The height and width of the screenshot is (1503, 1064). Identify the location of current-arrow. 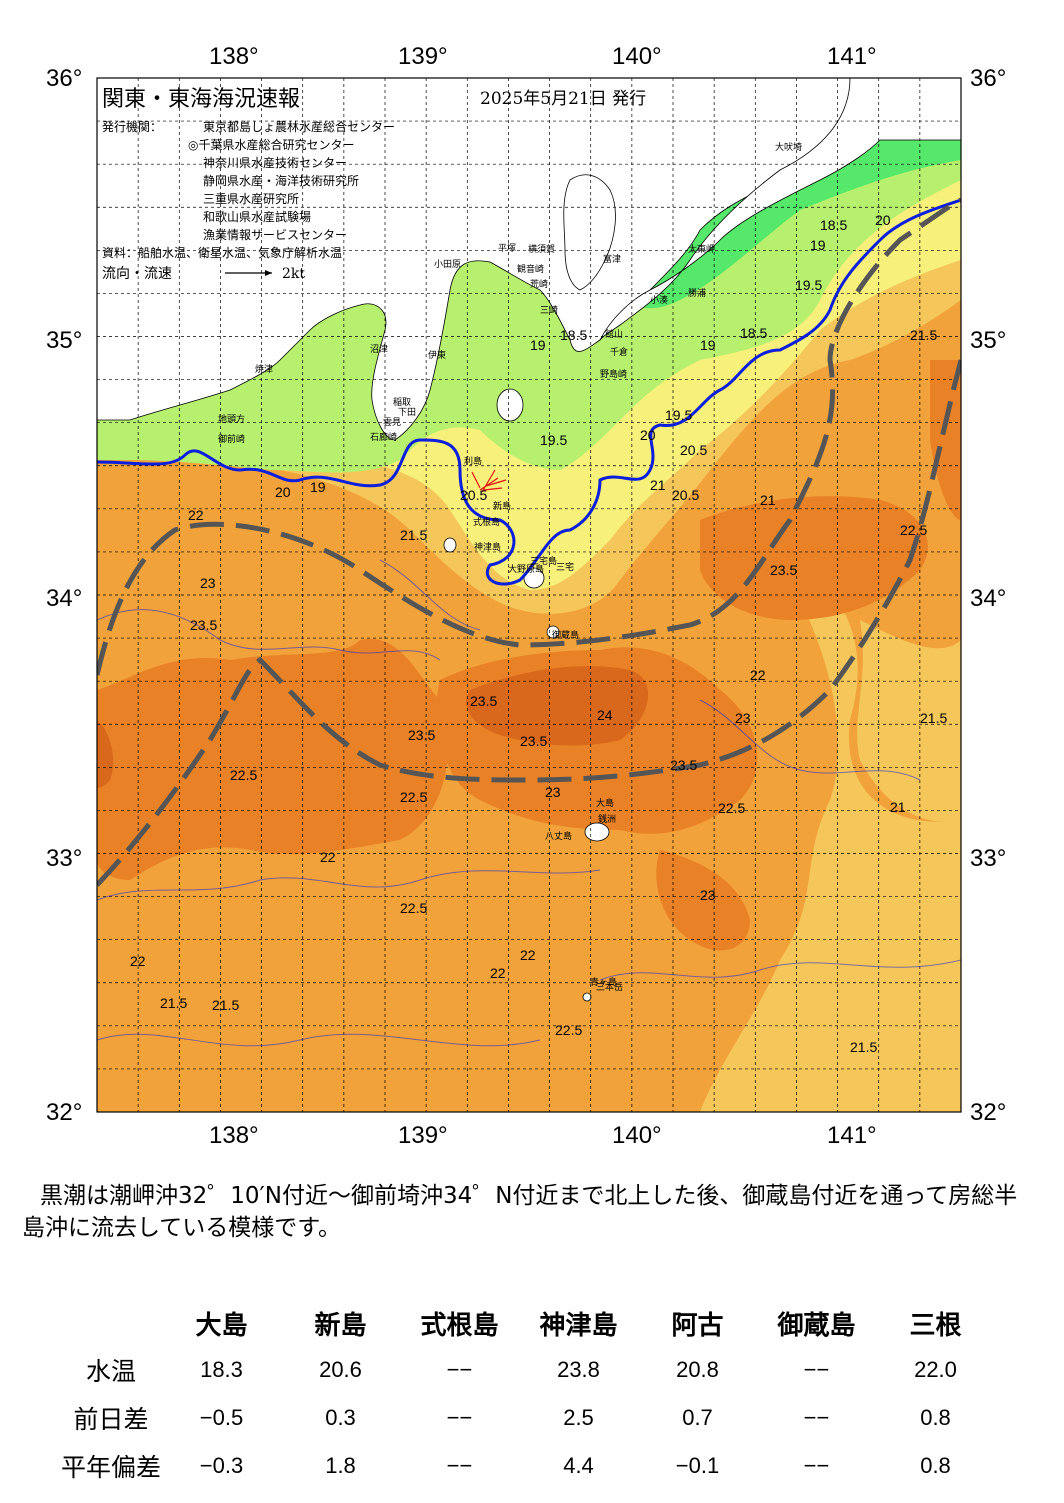
(476, 480).